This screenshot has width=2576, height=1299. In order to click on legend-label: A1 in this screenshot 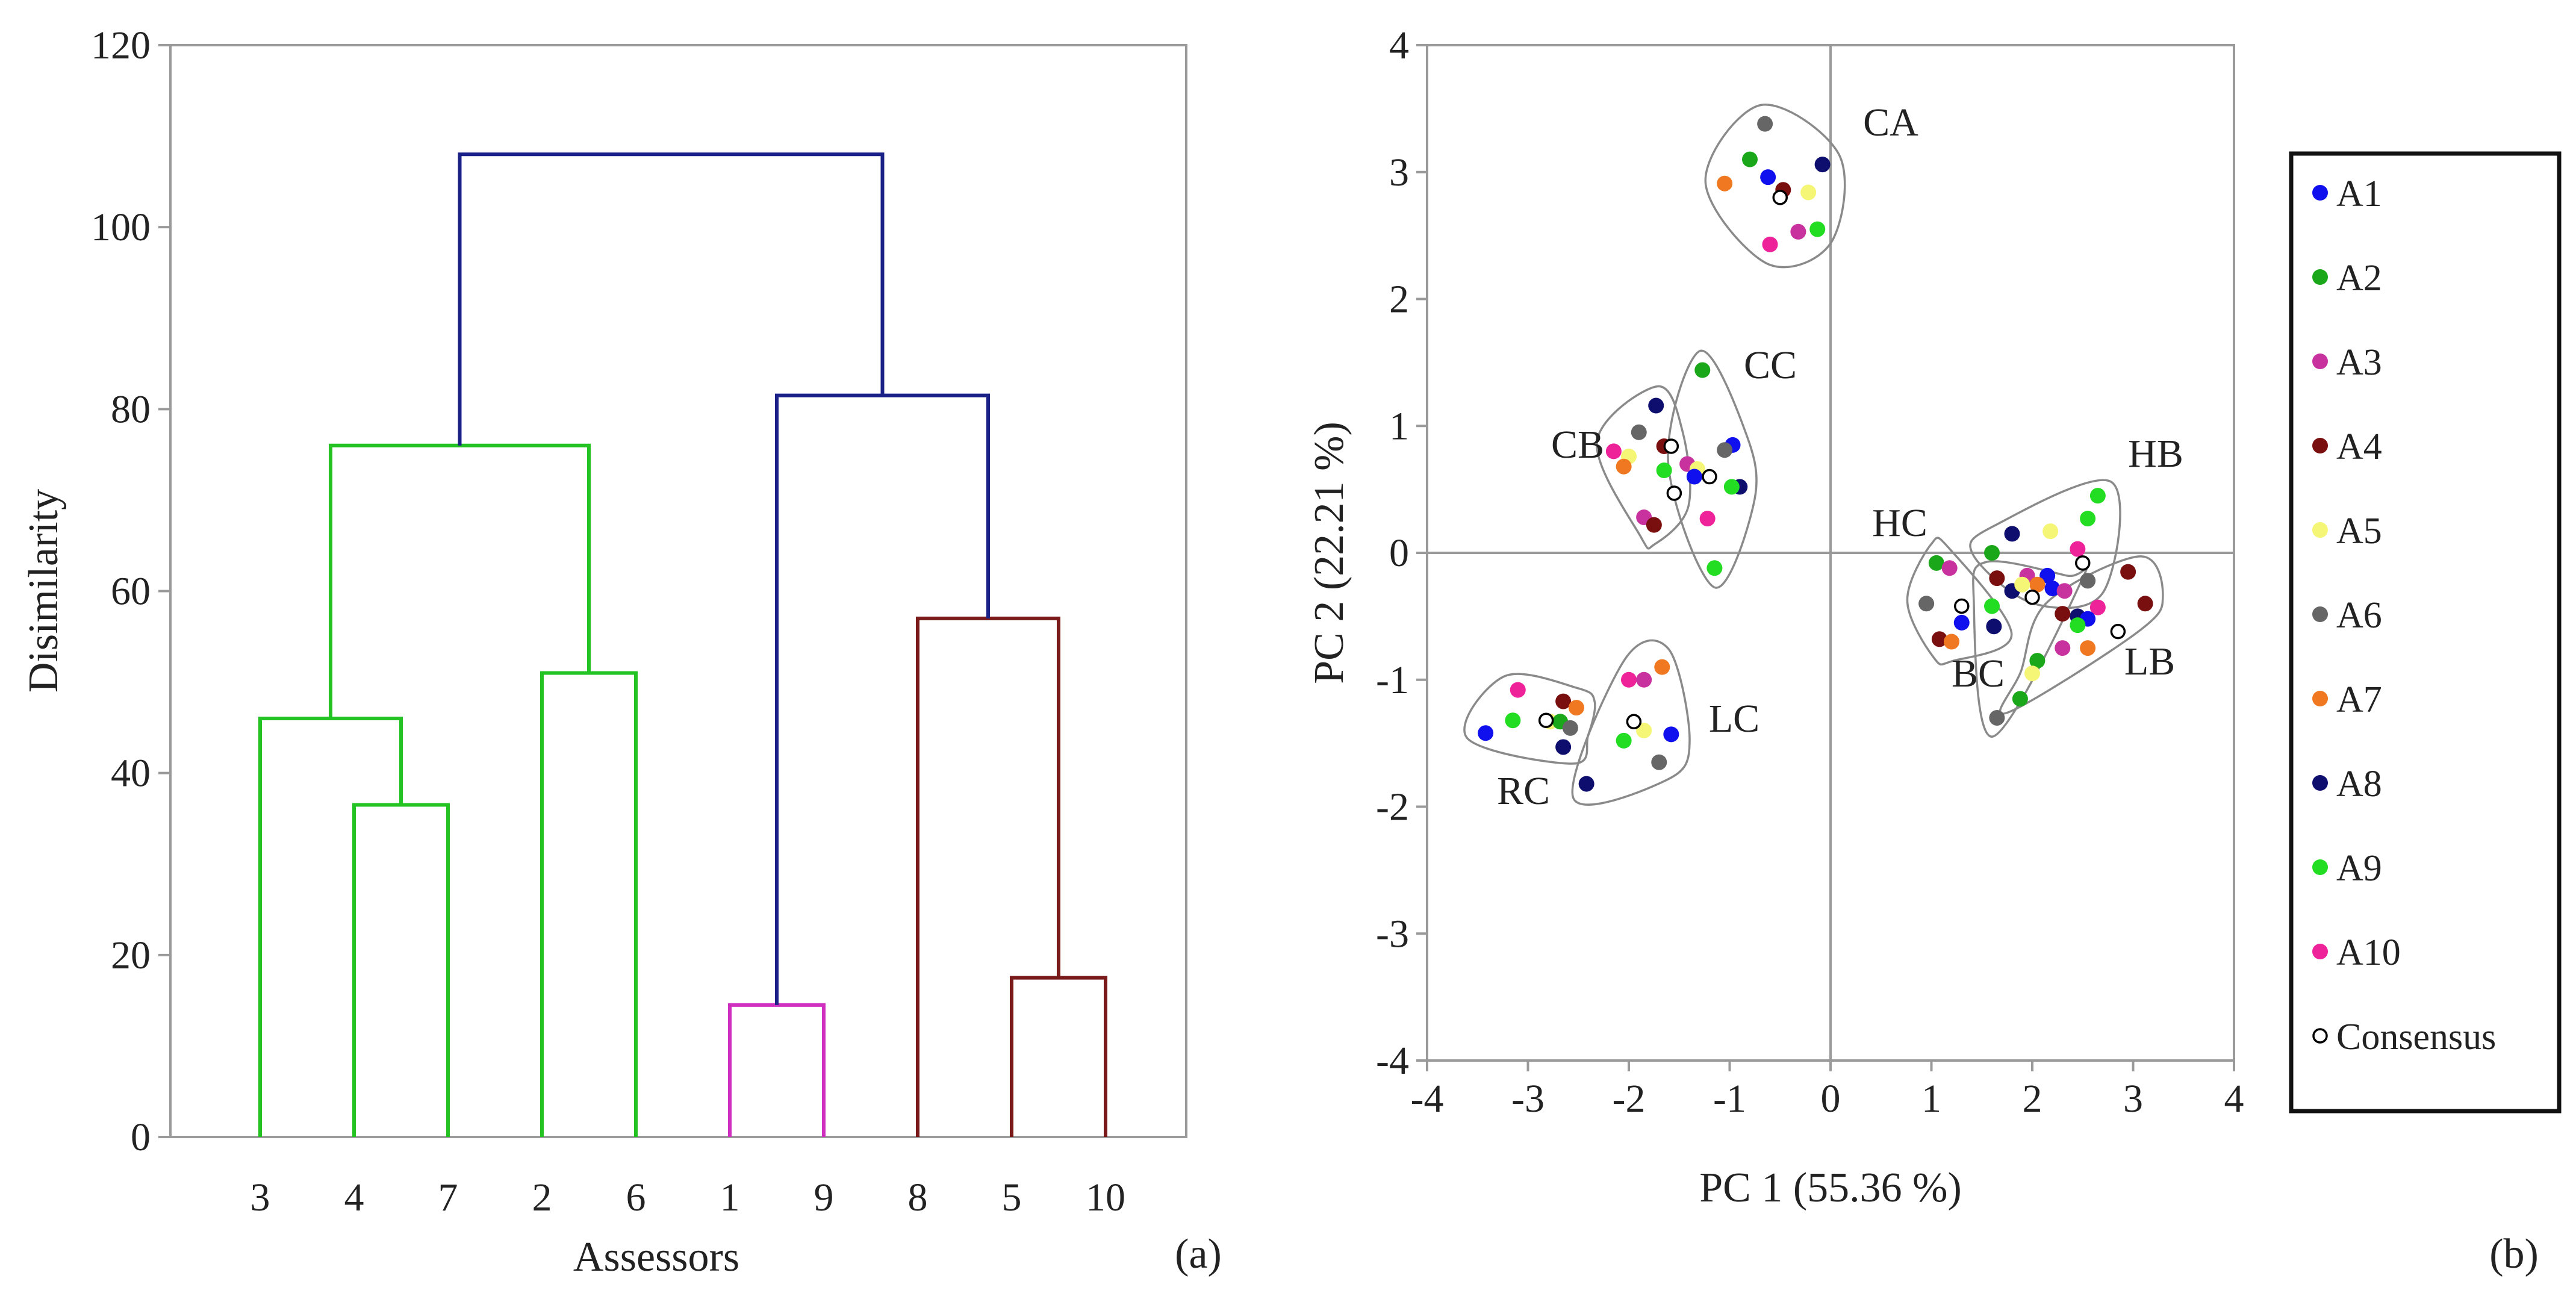, I will do `click(2359, 193)`.